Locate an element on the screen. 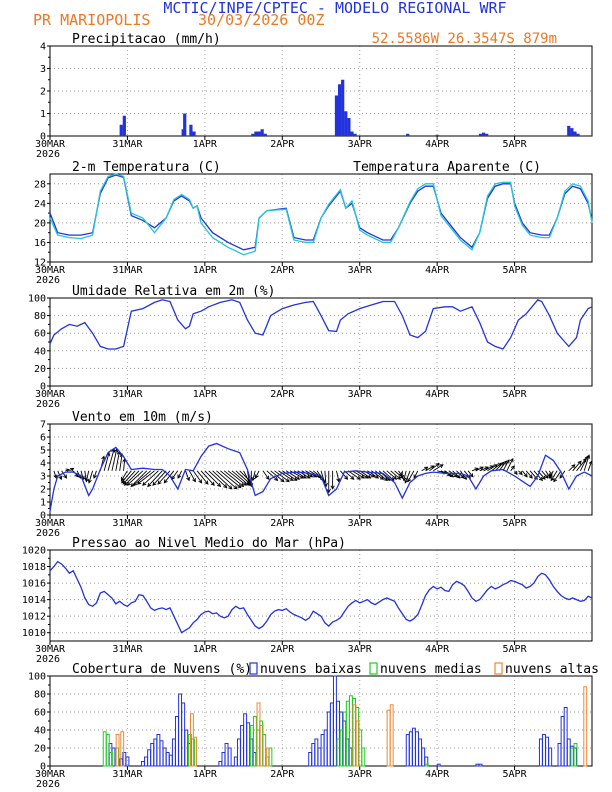  y-tick-label: 1012 is located at coordinates (34, 617).